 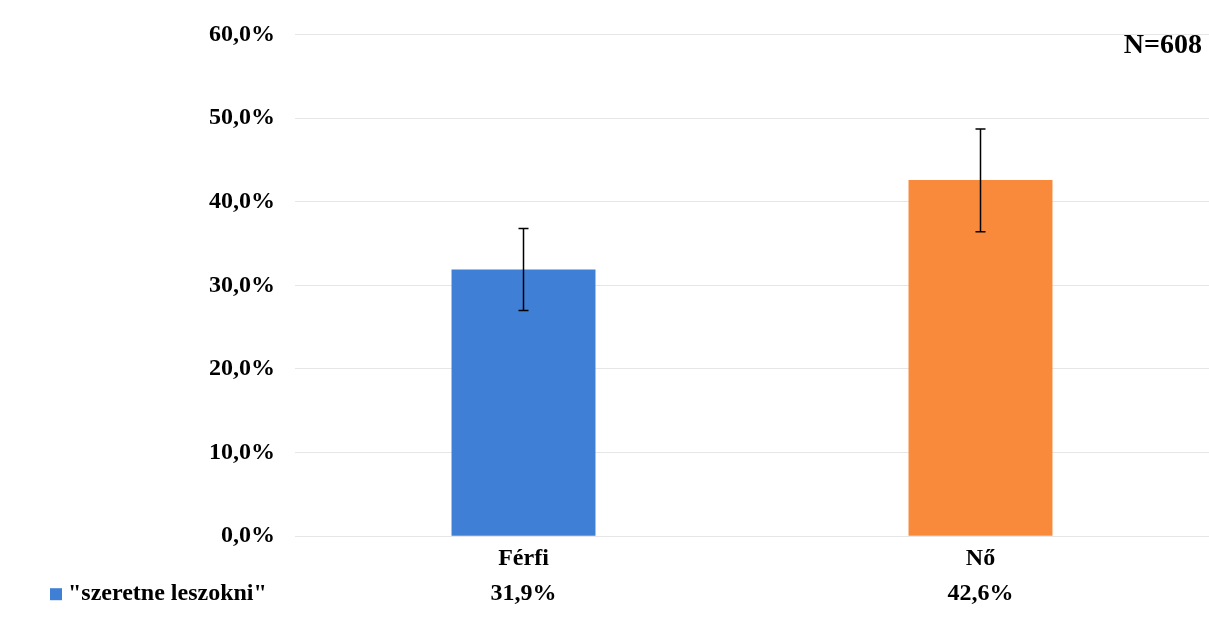 What do you see at coordinates (242, 116) in the screenshot?
I see `y-tick-label: 50,0%` at bounding box center [242, 116].